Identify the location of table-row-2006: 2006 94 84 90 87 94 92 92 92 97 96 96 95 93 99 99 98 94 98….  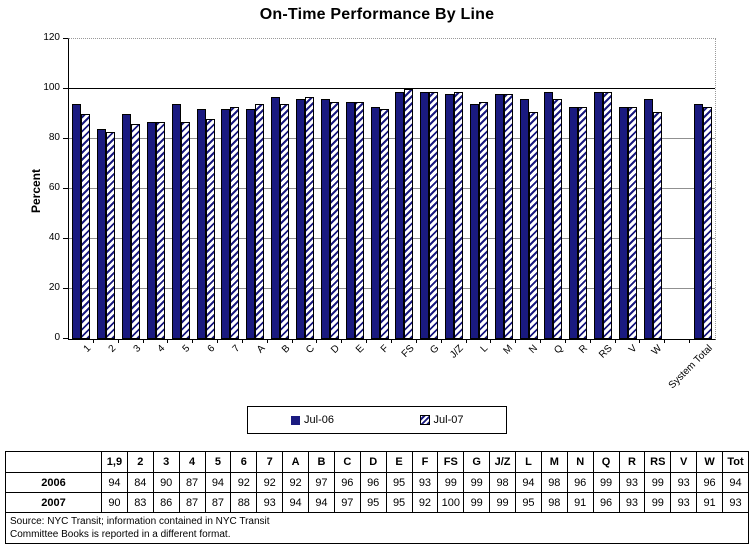
(377, 482).